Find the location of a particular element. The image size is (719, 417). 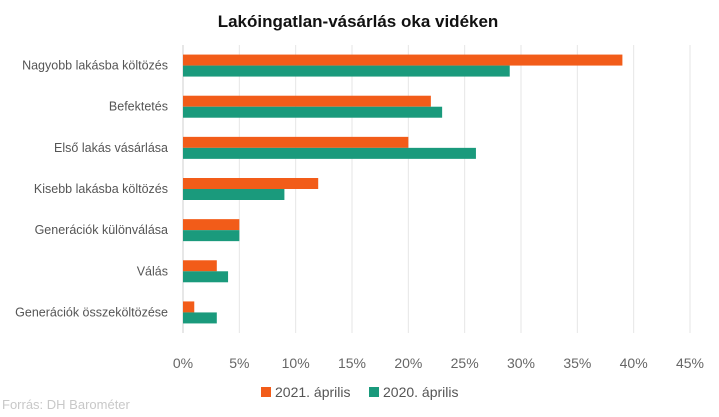

x-tick-label: 30% is located at coordinates (521, 363).